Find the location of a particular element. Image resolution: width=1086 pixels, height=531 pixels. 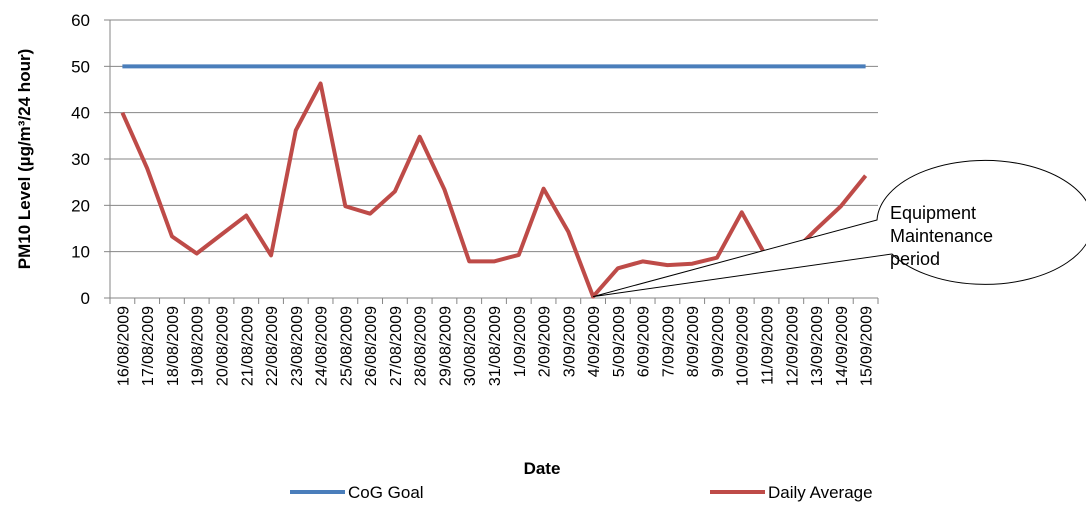

y-tick-label: 60 is located at coordinates (80, 20).